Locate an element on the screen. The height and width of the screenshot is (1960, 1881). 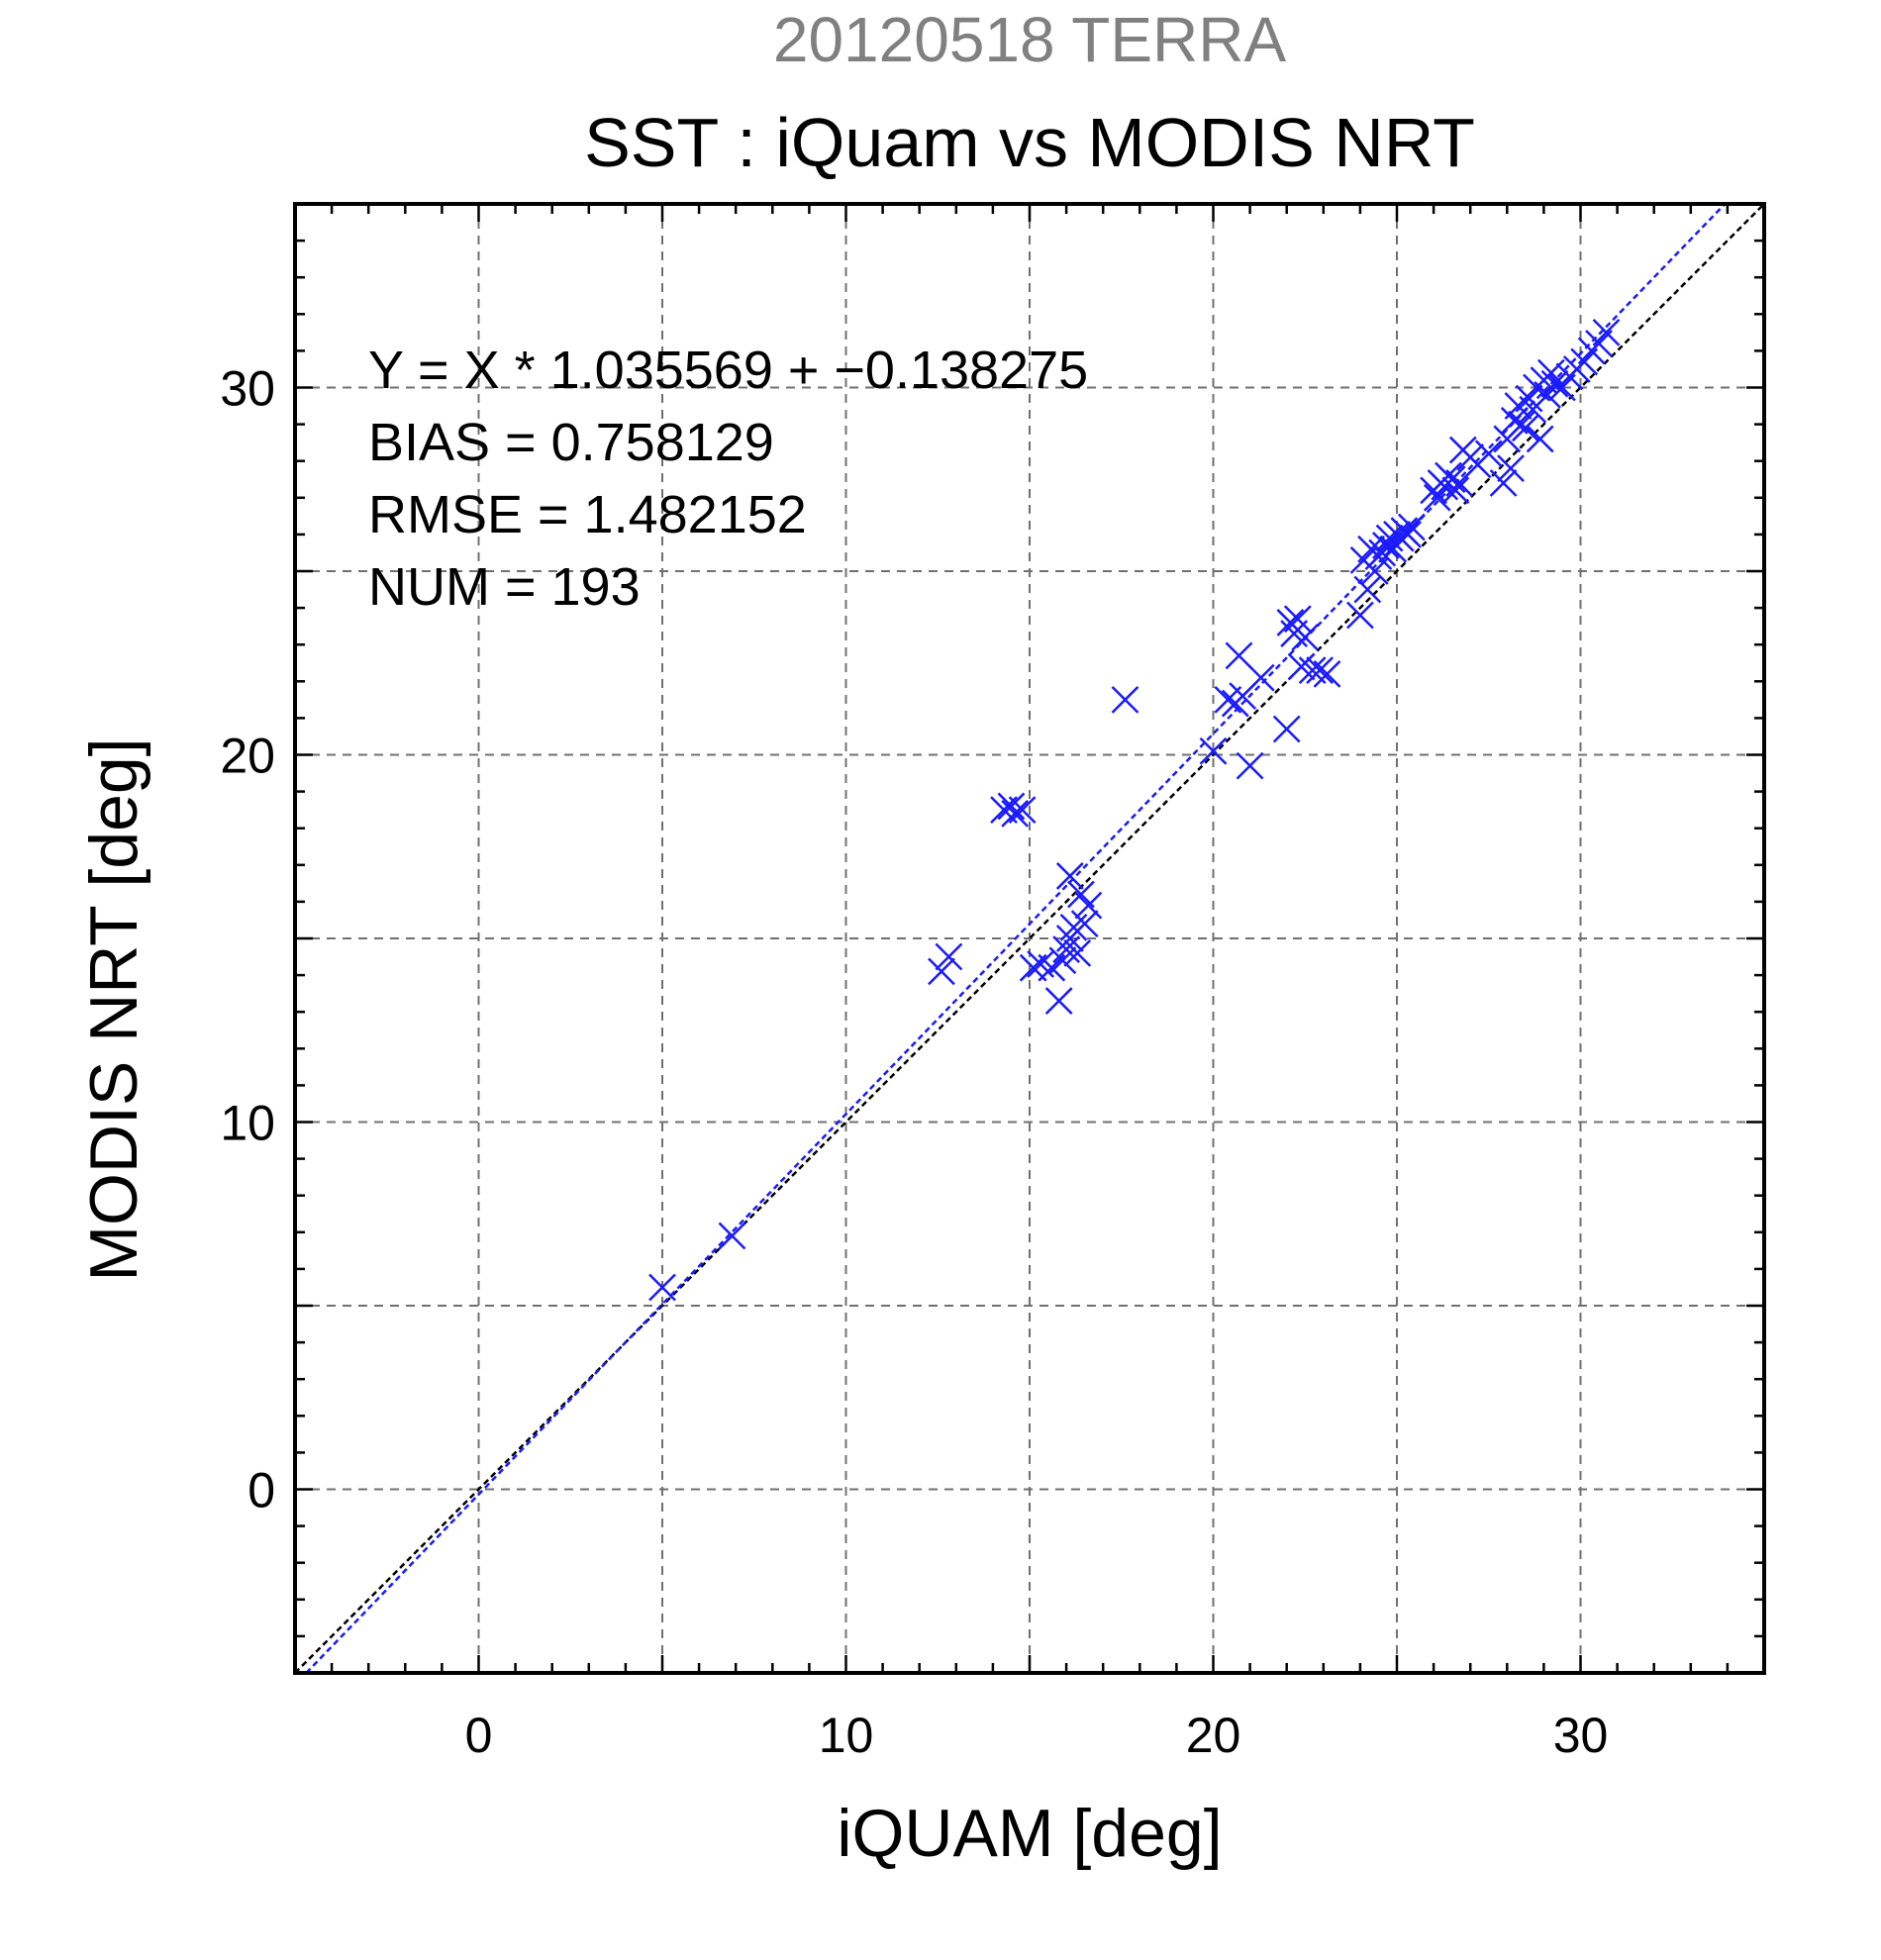
x-tick-label: 30 is located at coordinates (1581, 1735).